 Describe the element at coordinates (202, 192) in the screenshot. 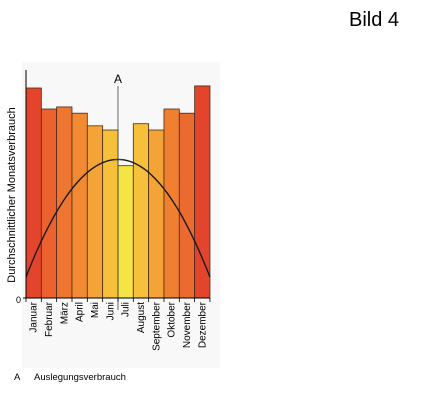

I see `bar-dezember` at that location.